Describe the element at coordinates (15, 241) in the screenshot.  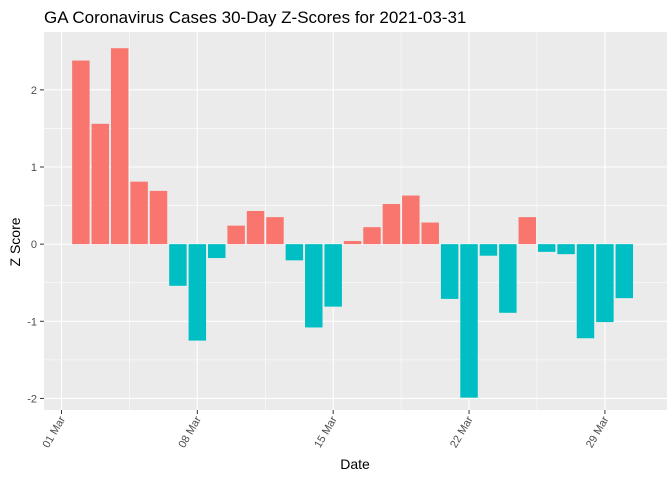
I see `y-axis-title: Z Score` at that location.